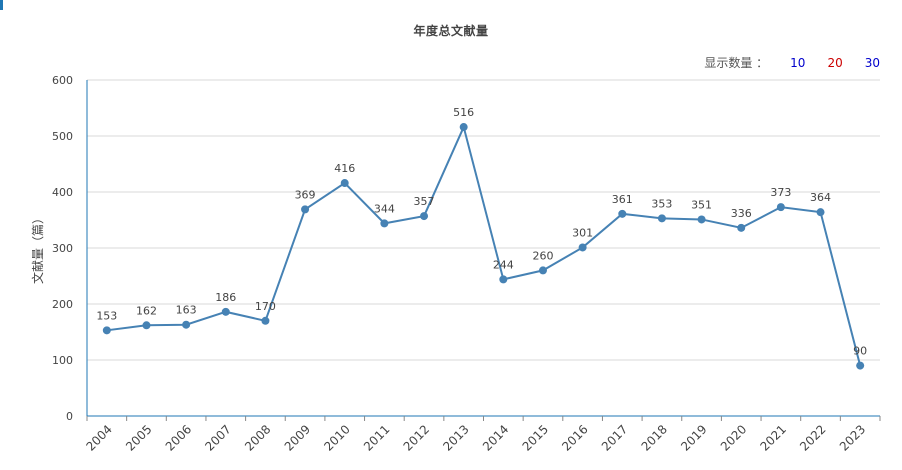 The image size is (902, 470). Describe the element at coordinates (138, 437) in the screenshot. I see `x-tick-label: 2005` at that location.